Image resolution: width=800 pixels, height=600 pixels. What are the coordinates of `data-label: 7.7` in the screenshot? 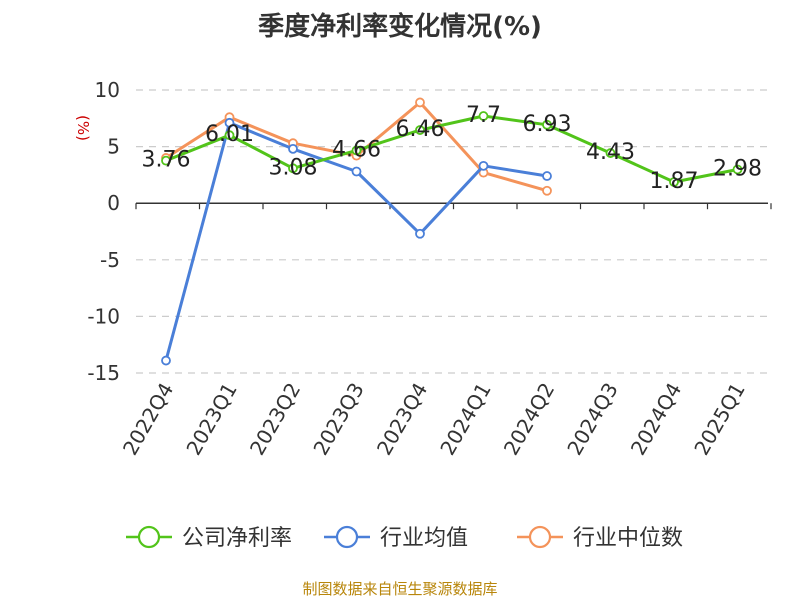 It's located at (483, 115).